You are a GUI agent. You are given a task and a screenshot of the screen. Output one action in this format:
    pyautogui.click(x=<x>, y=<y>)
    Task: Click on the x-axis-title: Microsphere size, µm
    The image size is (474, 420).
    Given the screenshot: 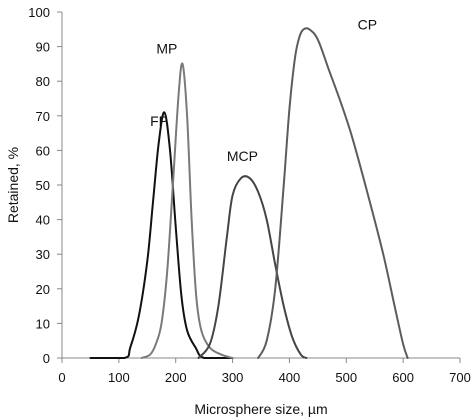 What is the action you would take?
    pyautogui.click(x=260, y=409)
    